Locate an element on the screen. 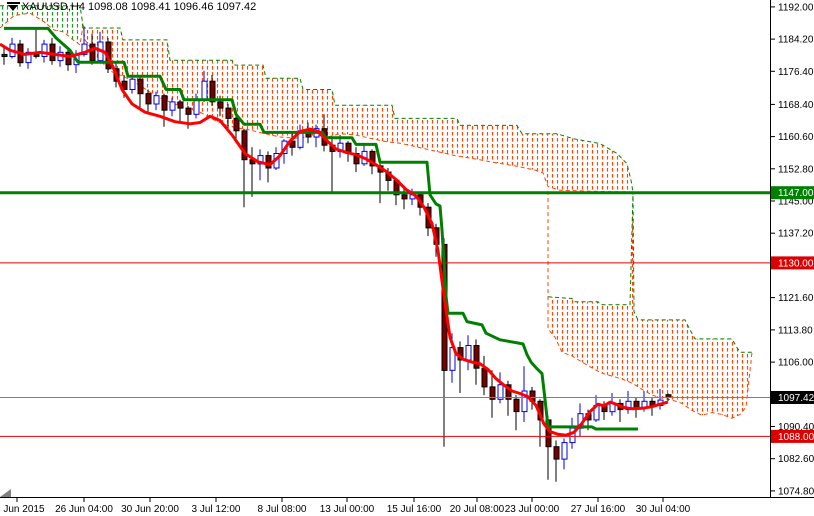  y-axis-label: 1160.60 is located at coordinates (796, 137).